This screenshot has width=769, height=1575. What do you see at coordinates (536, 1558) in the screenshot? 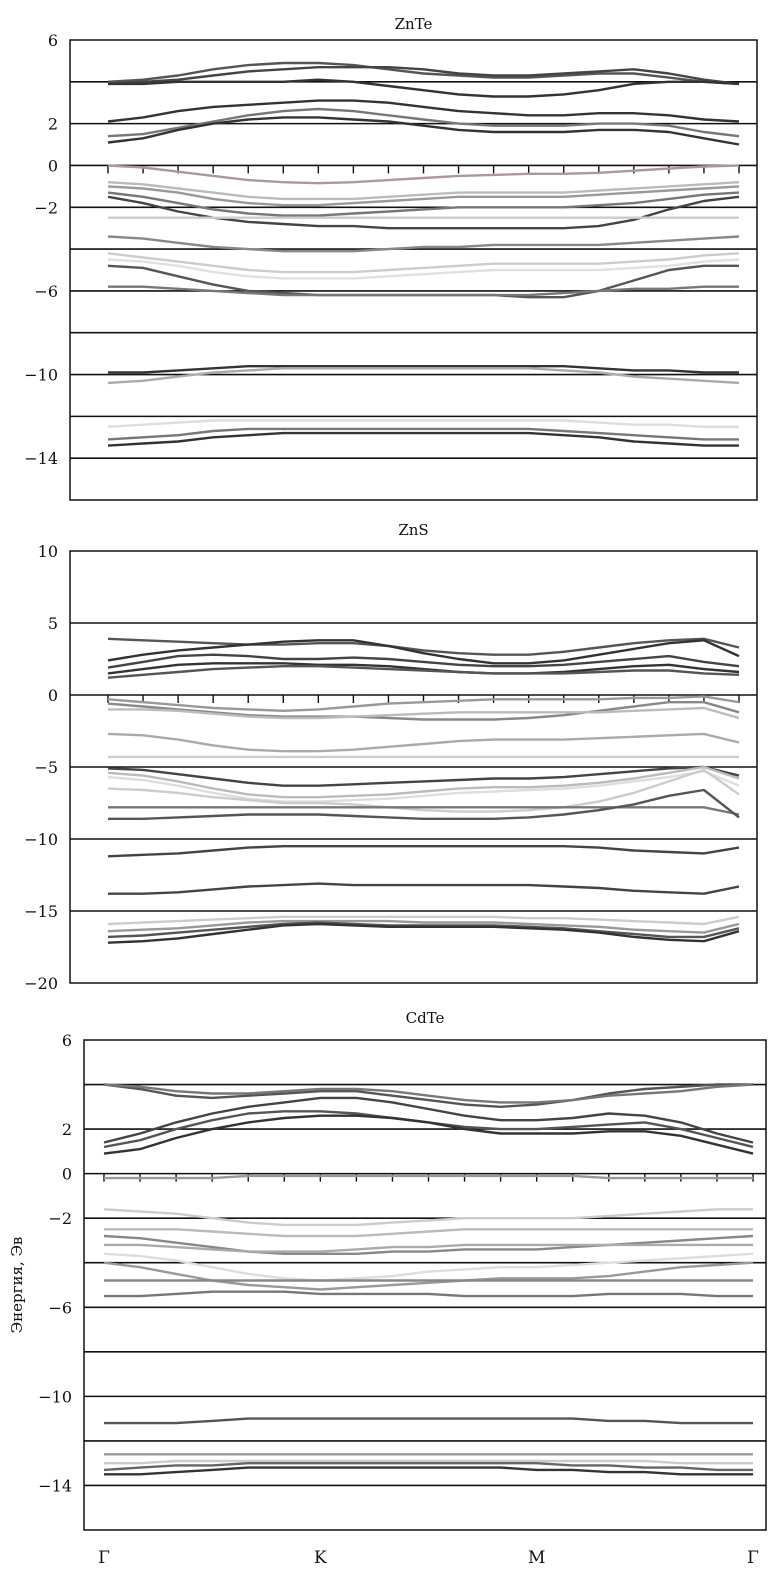
I see `x-tick-label: M` at bounding box center [536, 1558].